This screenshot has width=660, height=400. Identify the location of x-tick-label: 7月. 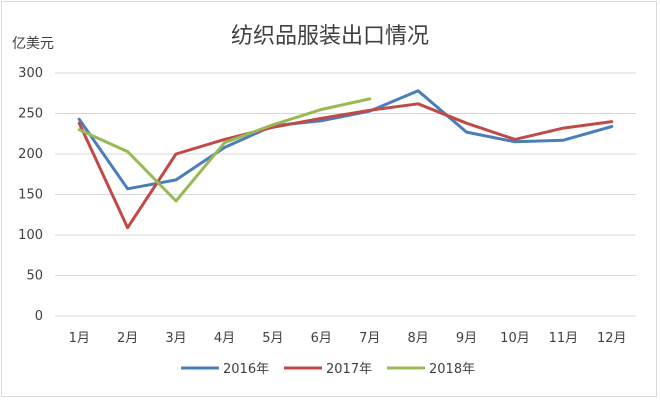
(369, 338).